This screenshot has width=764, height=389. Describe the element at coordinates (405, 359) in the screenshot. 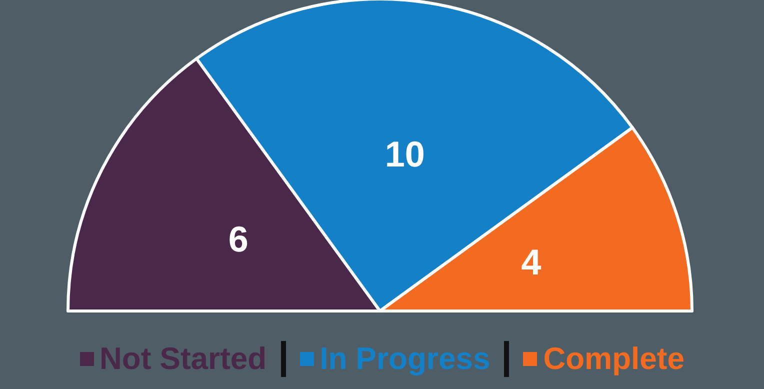

I see `legend-label: In Progress` at that location.